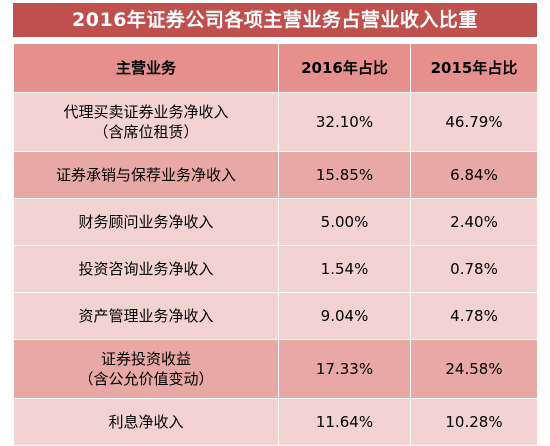 The width and height of the screenshot is (550, 446). Describe the element at coordinates (474, 269) in the screenshot. I see `value-2015-cell: 0.78%` at that location.